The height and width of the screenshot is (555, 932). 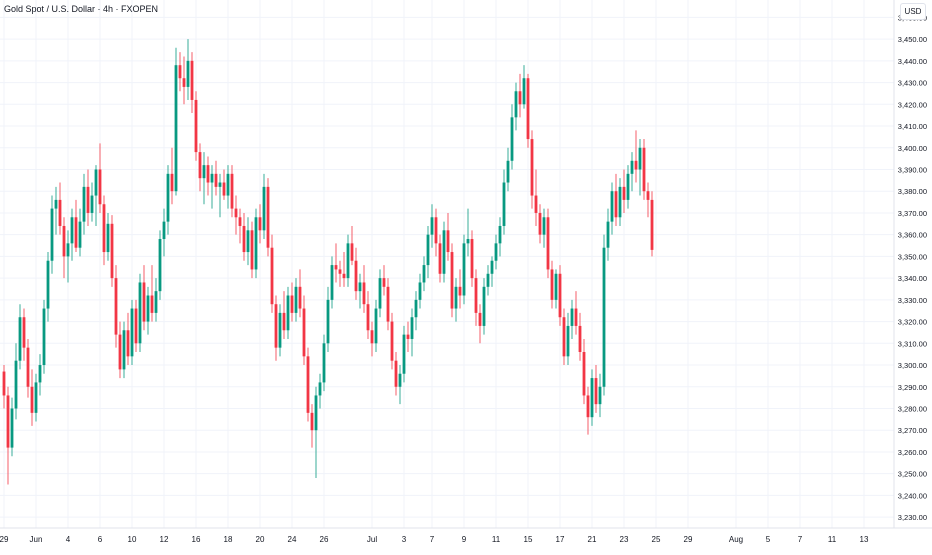 I want to click on time-tick-label: 11, so click(x=496, y=539).